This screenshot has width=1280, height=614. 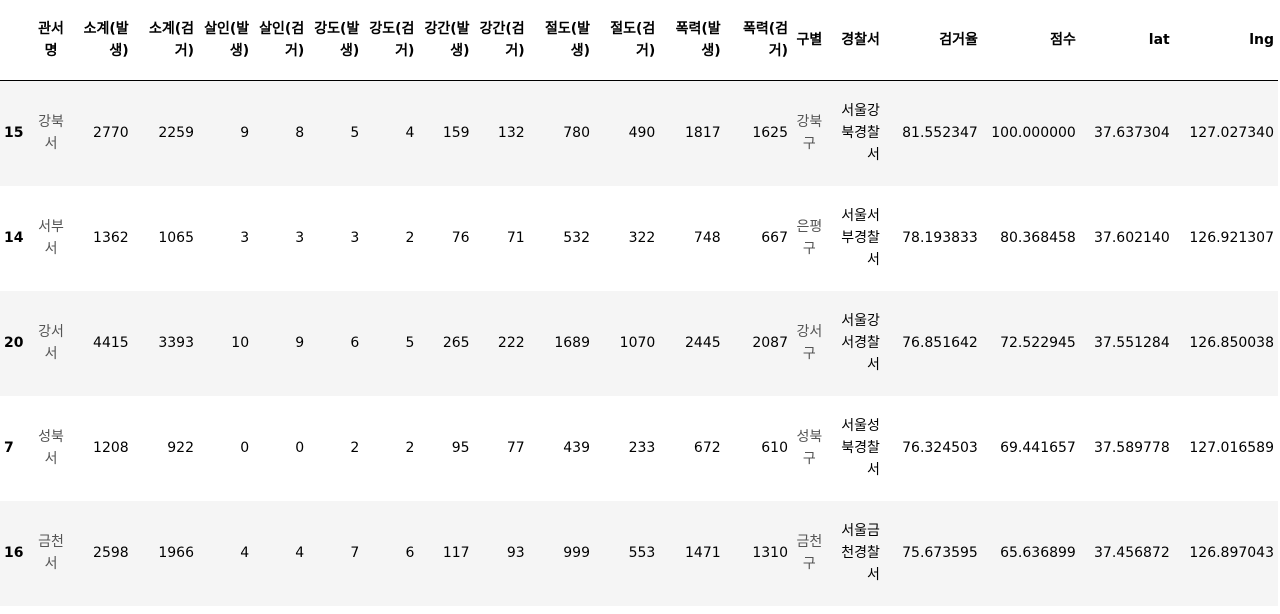 What do you see at coordinates (1132, 343) in the screenshot?
I see `table-cell: 37.551284` at bounding box center [1132, 343].